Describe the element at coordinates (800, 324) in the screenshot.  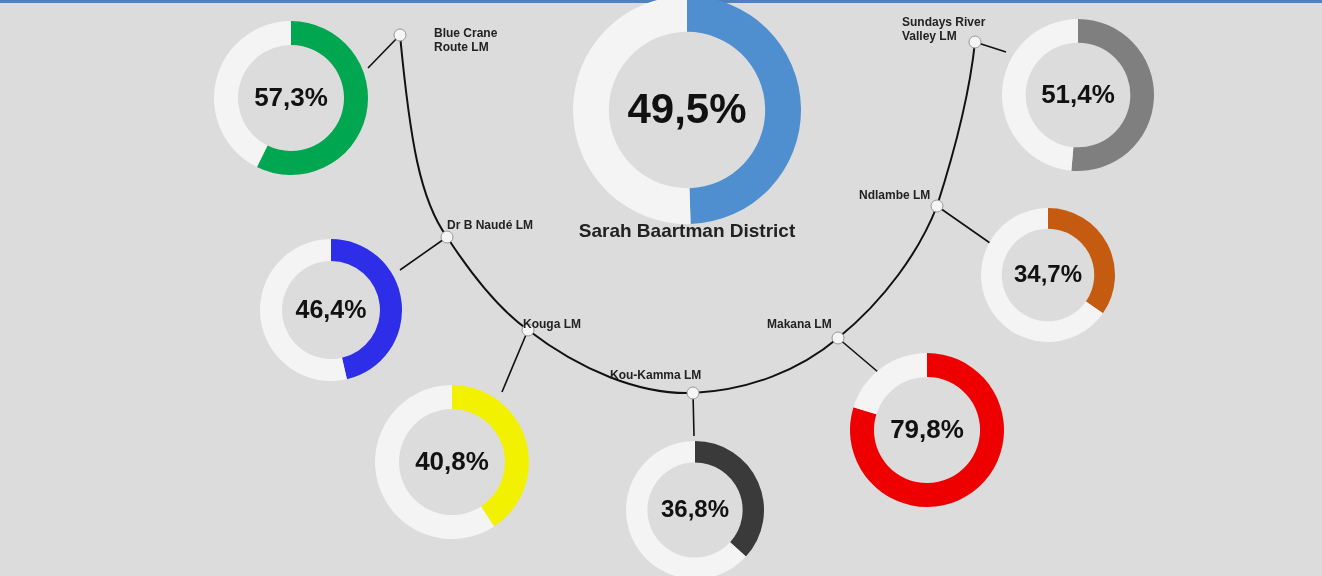
I see `chart-title: Makana LM` at that location.